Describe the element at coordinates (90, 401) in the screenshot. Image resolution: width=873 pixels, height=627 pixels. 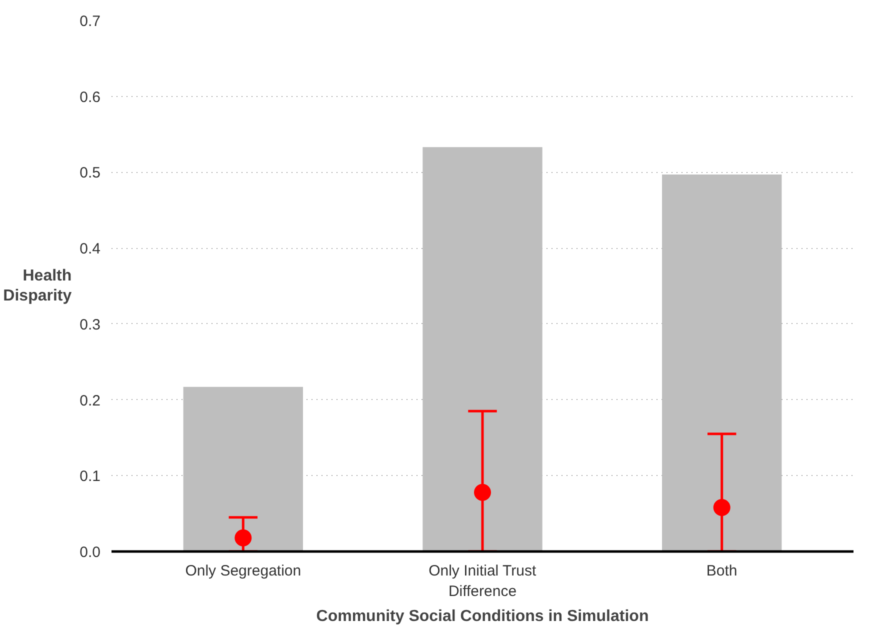
I see `y-tick-label: 0.2` at that location.